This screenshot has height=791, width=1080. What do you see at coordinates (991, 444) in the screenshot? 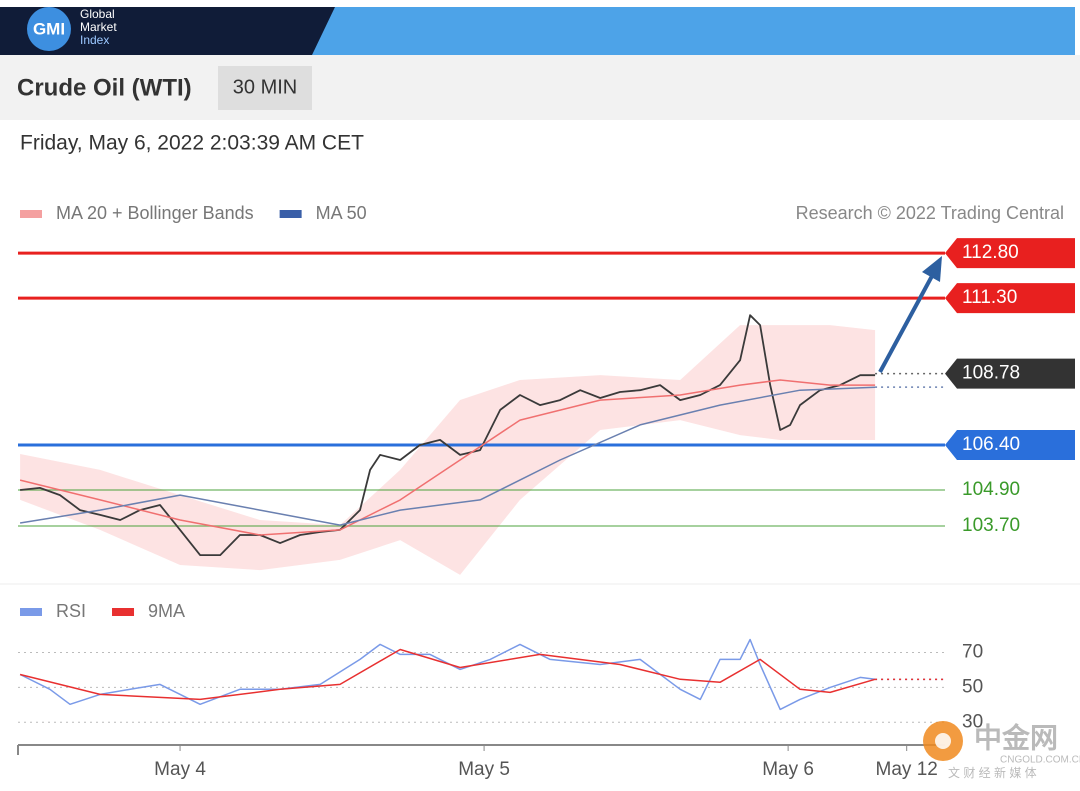
I see `level-label: 106.40` at bounding box center [991, 444].